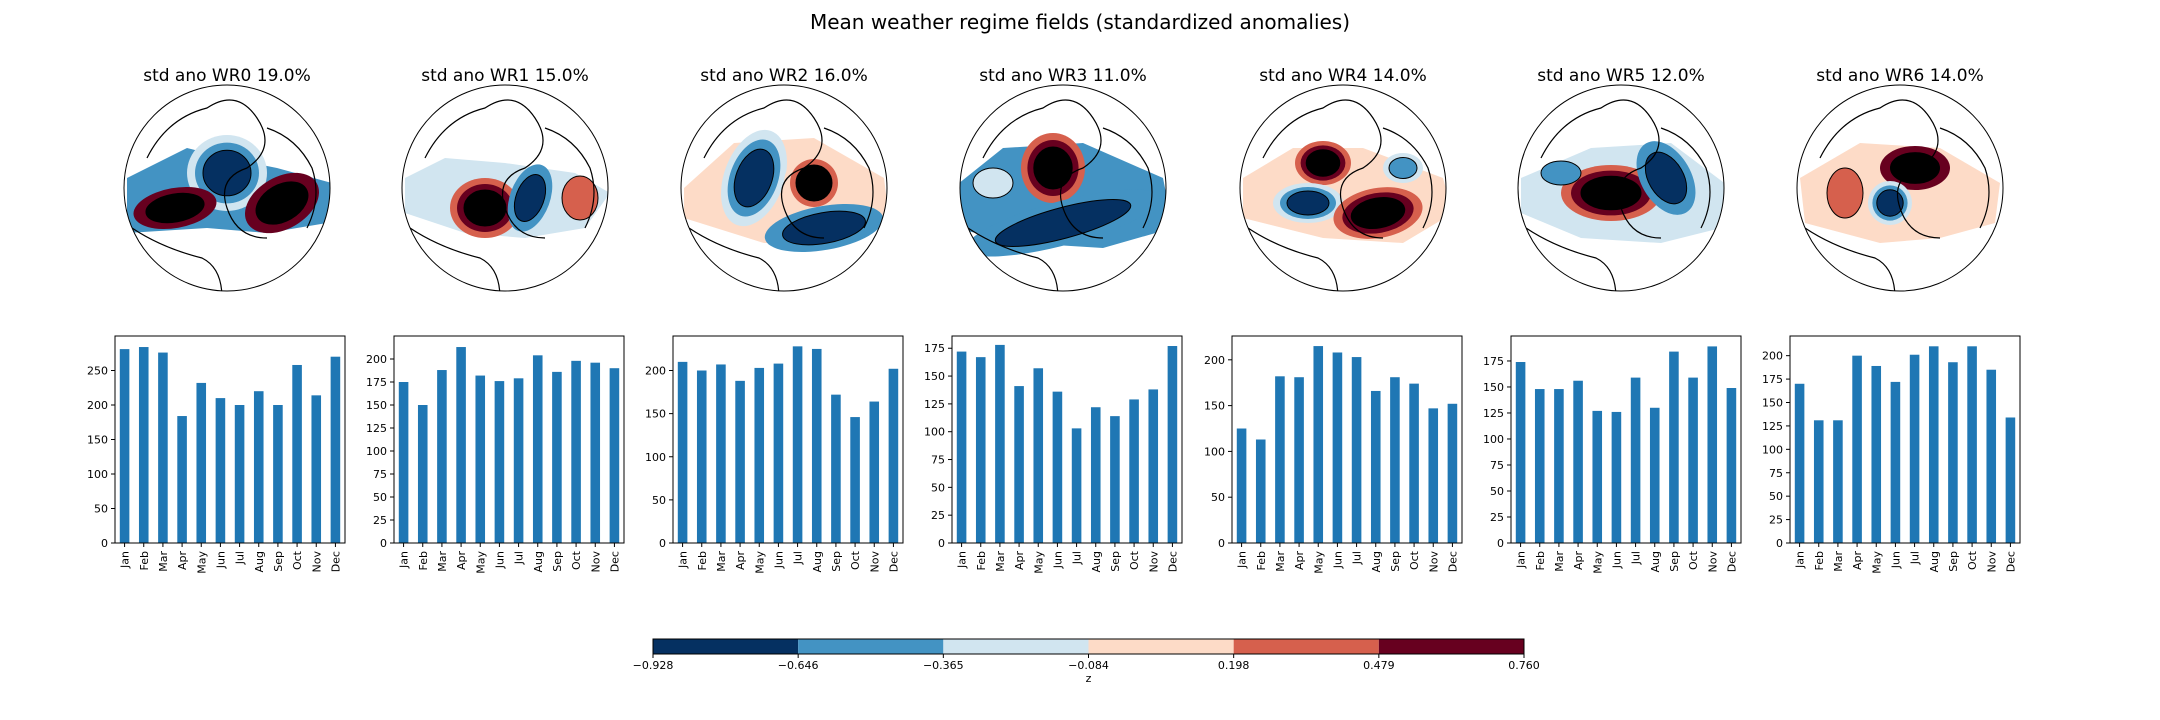  I want to click on map-title: std ano WR1 15.0%, so click(505, 76).